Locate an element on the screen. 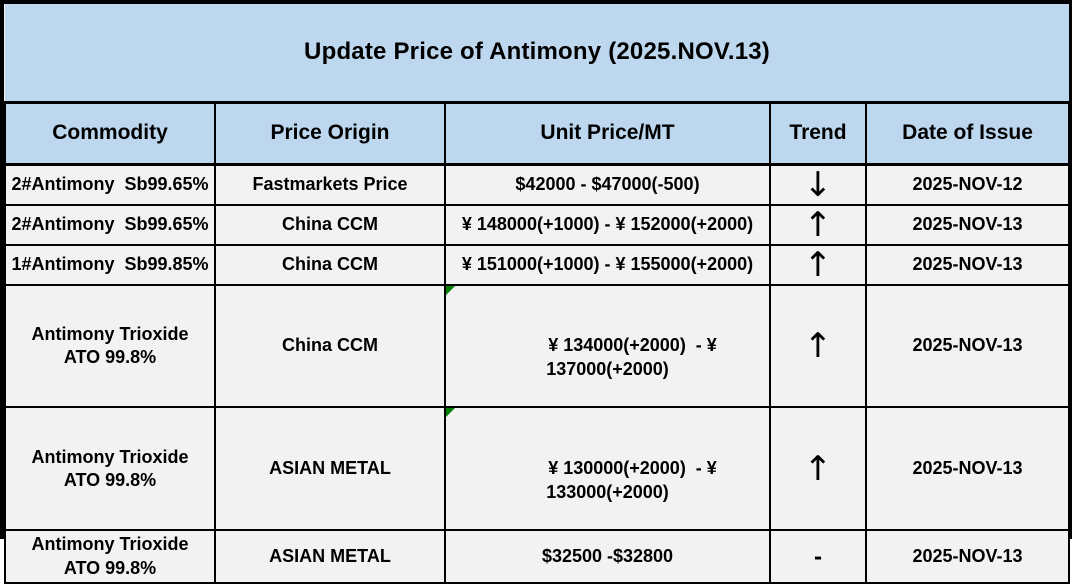 The width and height of the screenshot is (1072, 584). col-header-unit-price: Unit Price/MT is located at coordinates (607, 133).